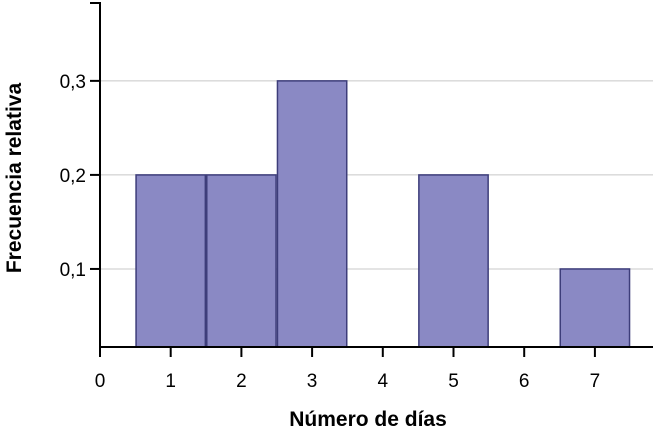 This screenshot has width=653, height=435. Describe the element at coordinates (383, 381) in the screenshot. I see `x-tick-label: 4` at that location.